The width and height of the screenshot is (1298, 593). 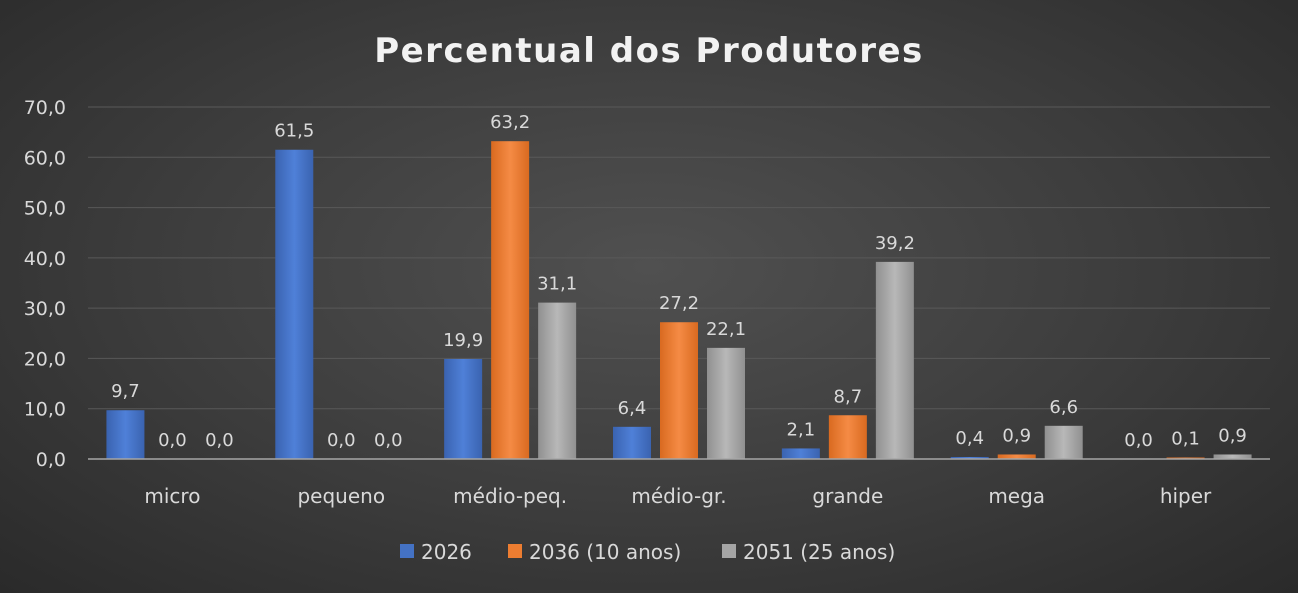 I want to click on legend-label: 2036 (10 anos), so click(x=605, y=552).